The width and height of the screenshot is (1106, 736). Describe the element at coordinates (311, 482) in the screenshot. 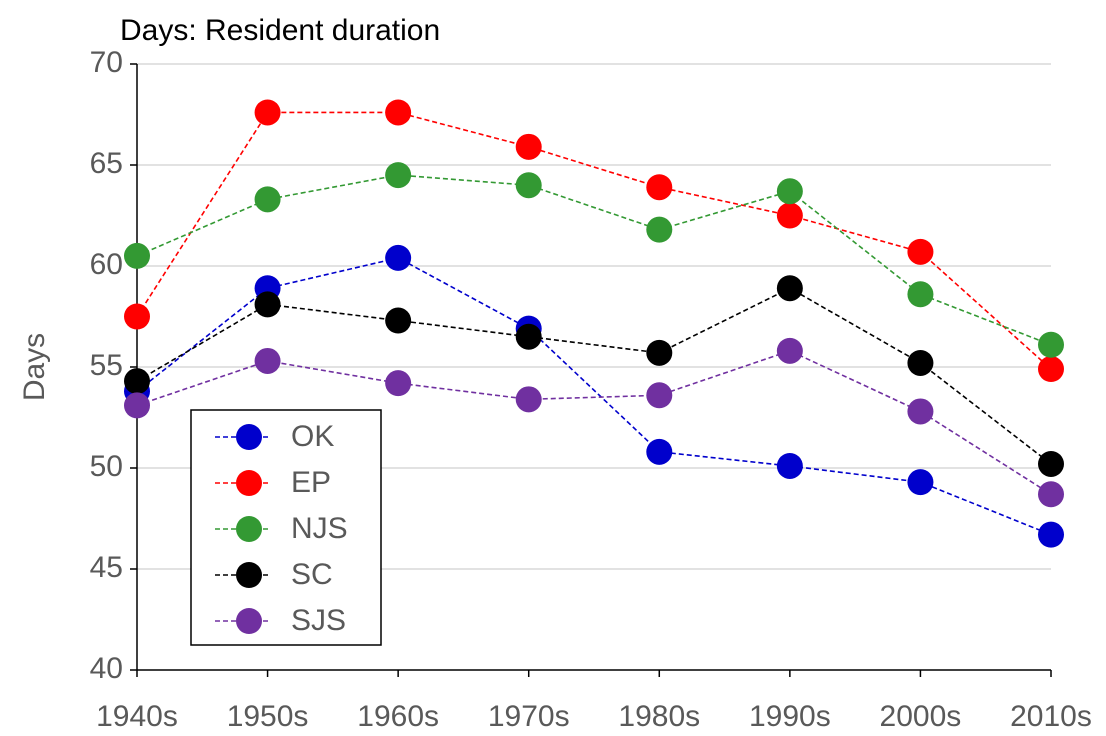

I see `legend-label: EP` at that location.